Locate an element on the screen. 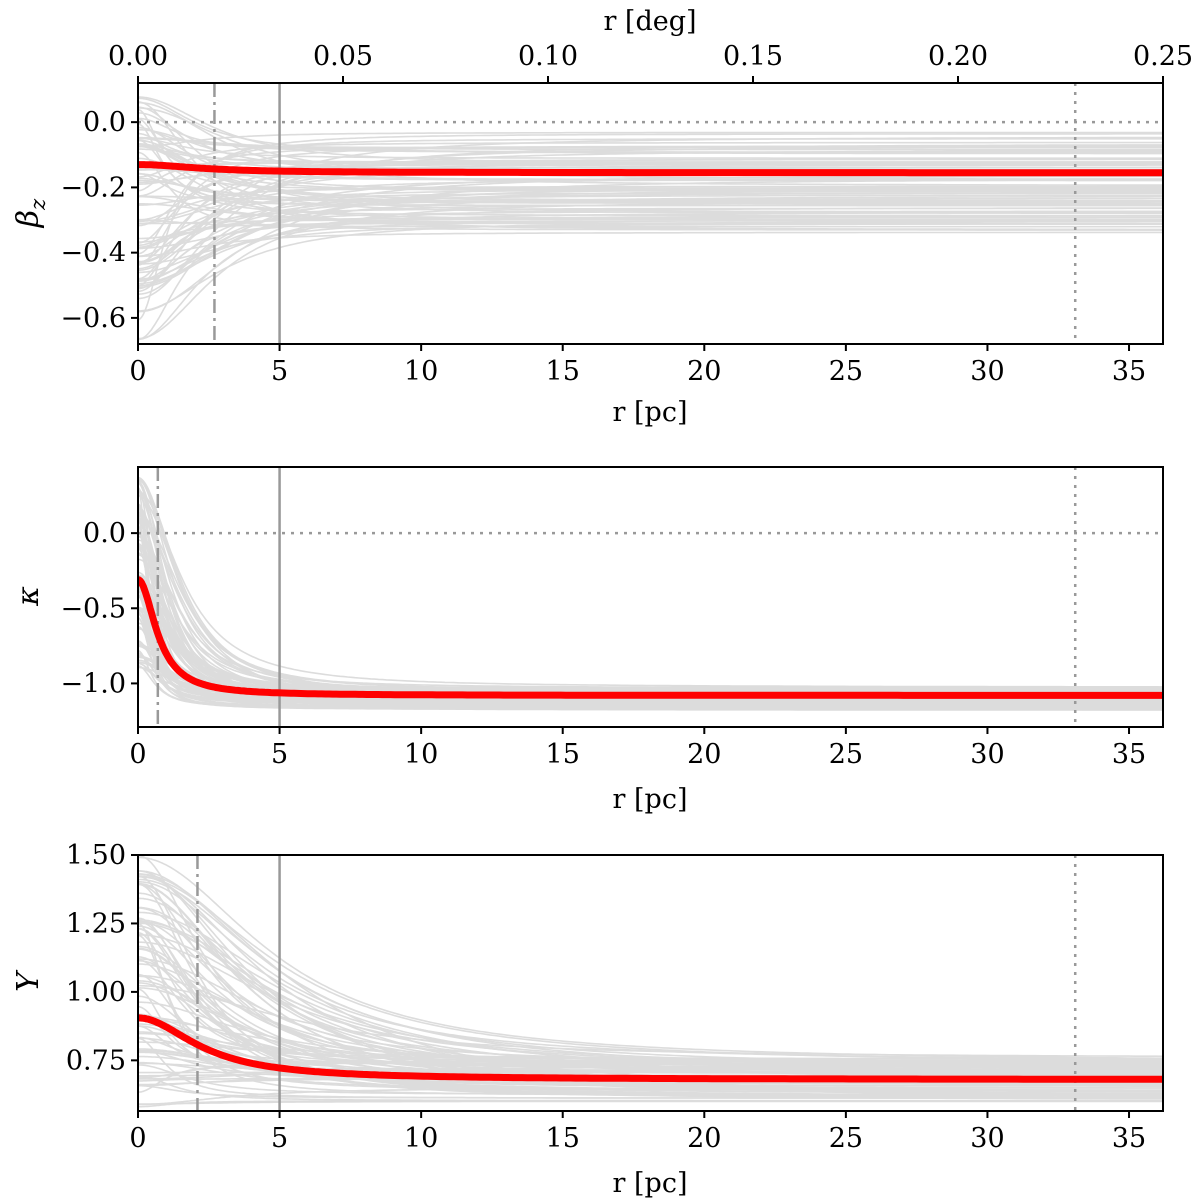 The height and width of the screenshot is (1204, 1200). beta-x-tick-label: 20 is located at coordinates (704, 371).